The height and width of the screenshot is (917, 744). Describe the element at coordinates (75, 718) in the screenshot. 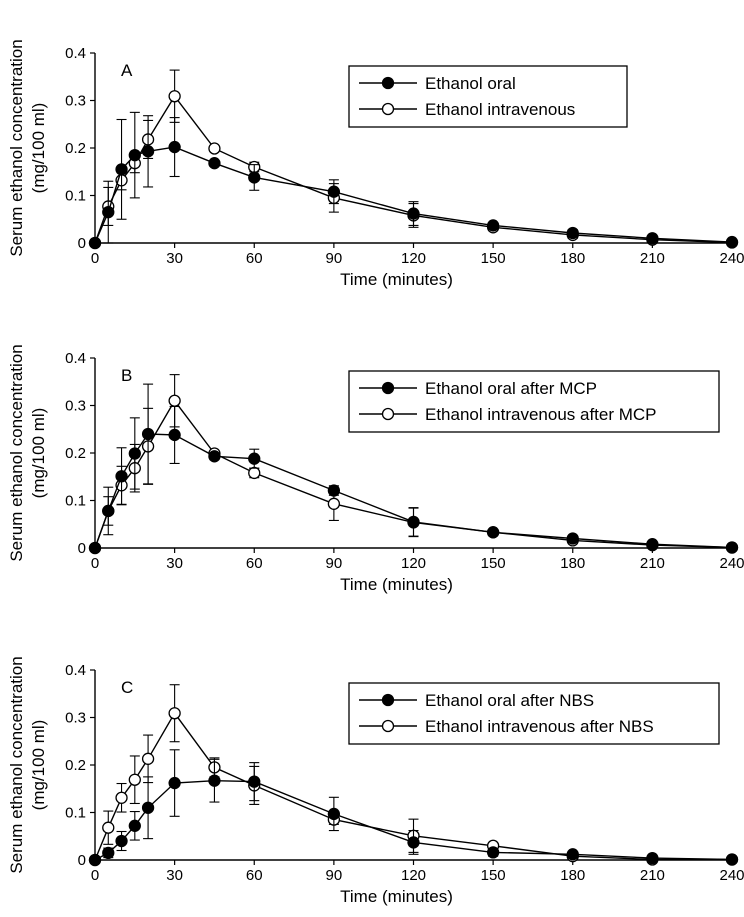

I see `y-tick-label: 0.3` at that location.